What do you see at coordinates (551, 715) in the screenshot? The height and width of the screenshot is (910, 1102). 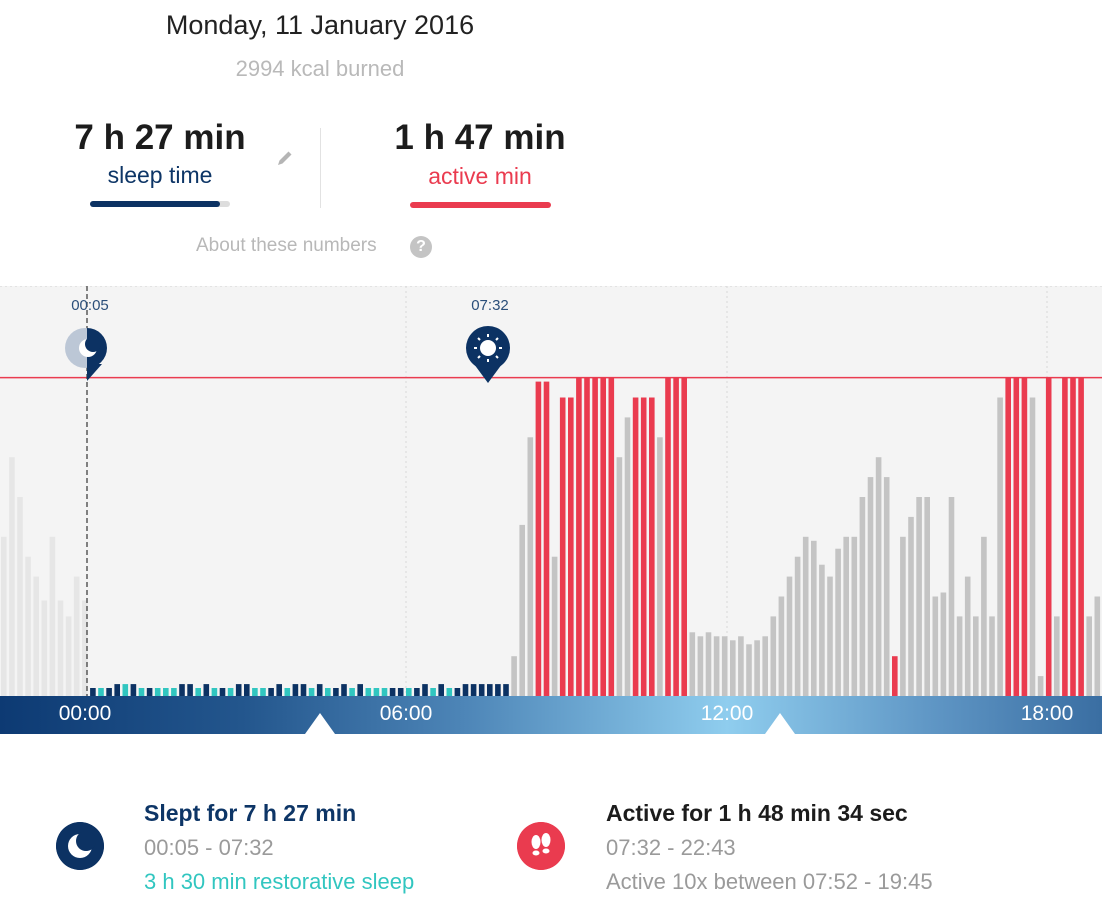 I see `time-axis-bar: 00:00 06:00 12:00 18:00` at bounding box center [551, 715].